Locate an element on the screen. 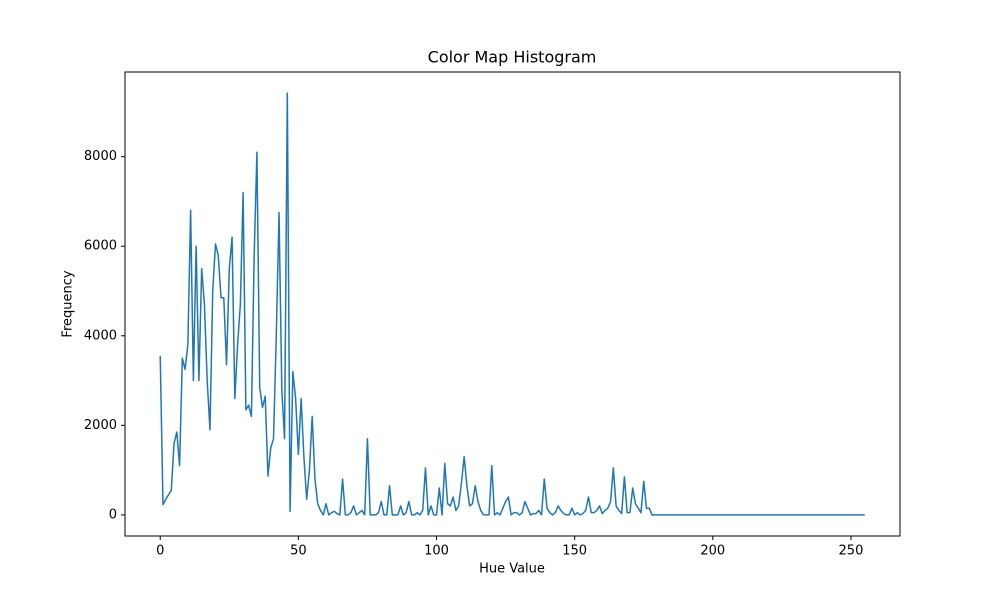 The width and height of the screenshot is (1000, 604). y-tick-label: 6000 is located at coordinates (100, 246).